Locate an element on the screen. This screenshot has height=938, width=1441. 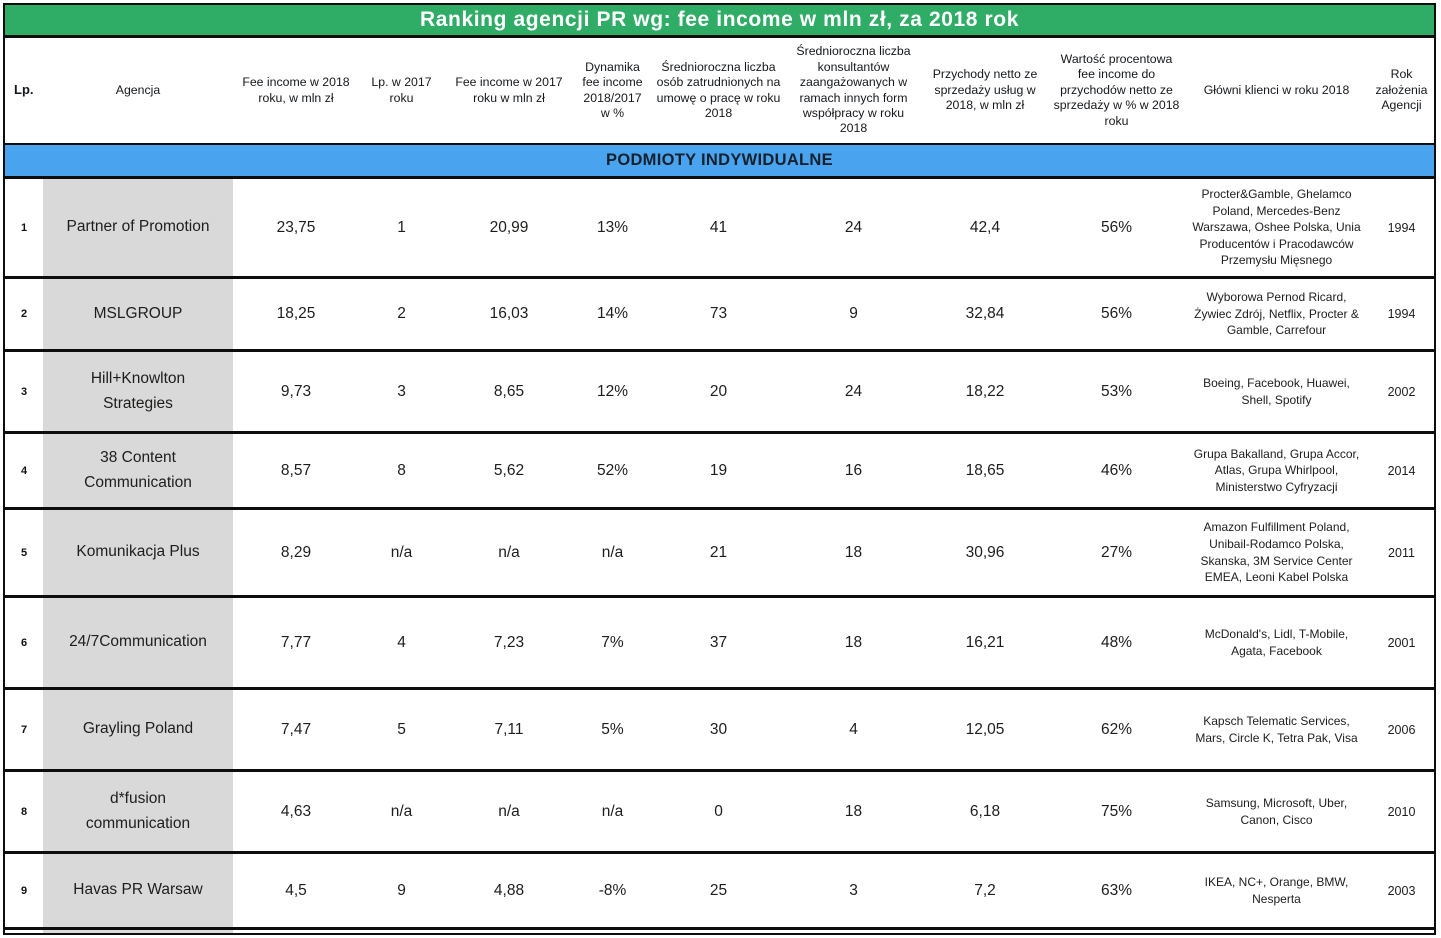
fee-income-2017: 7,23 is located at coordinates (509, 642).